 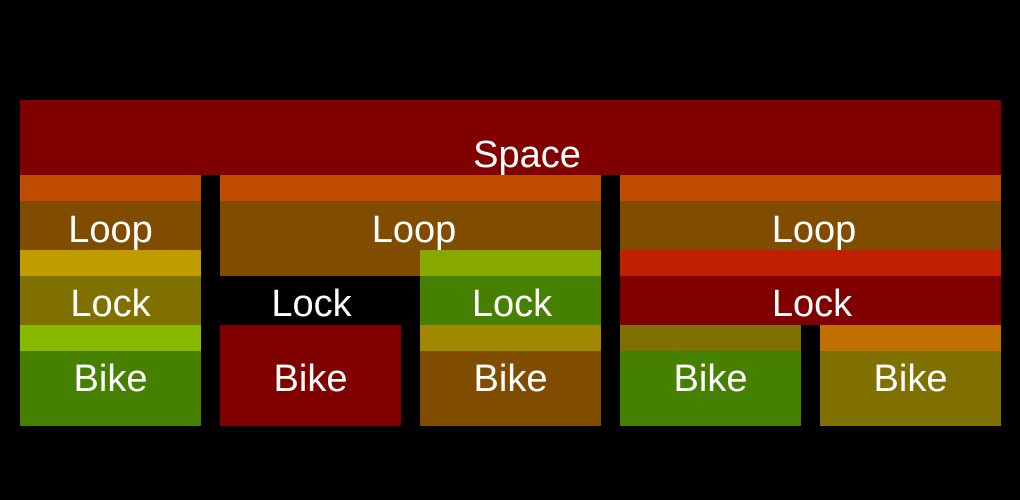 I want to click on lock-label-1: Lock, so click(x=110, y=304).